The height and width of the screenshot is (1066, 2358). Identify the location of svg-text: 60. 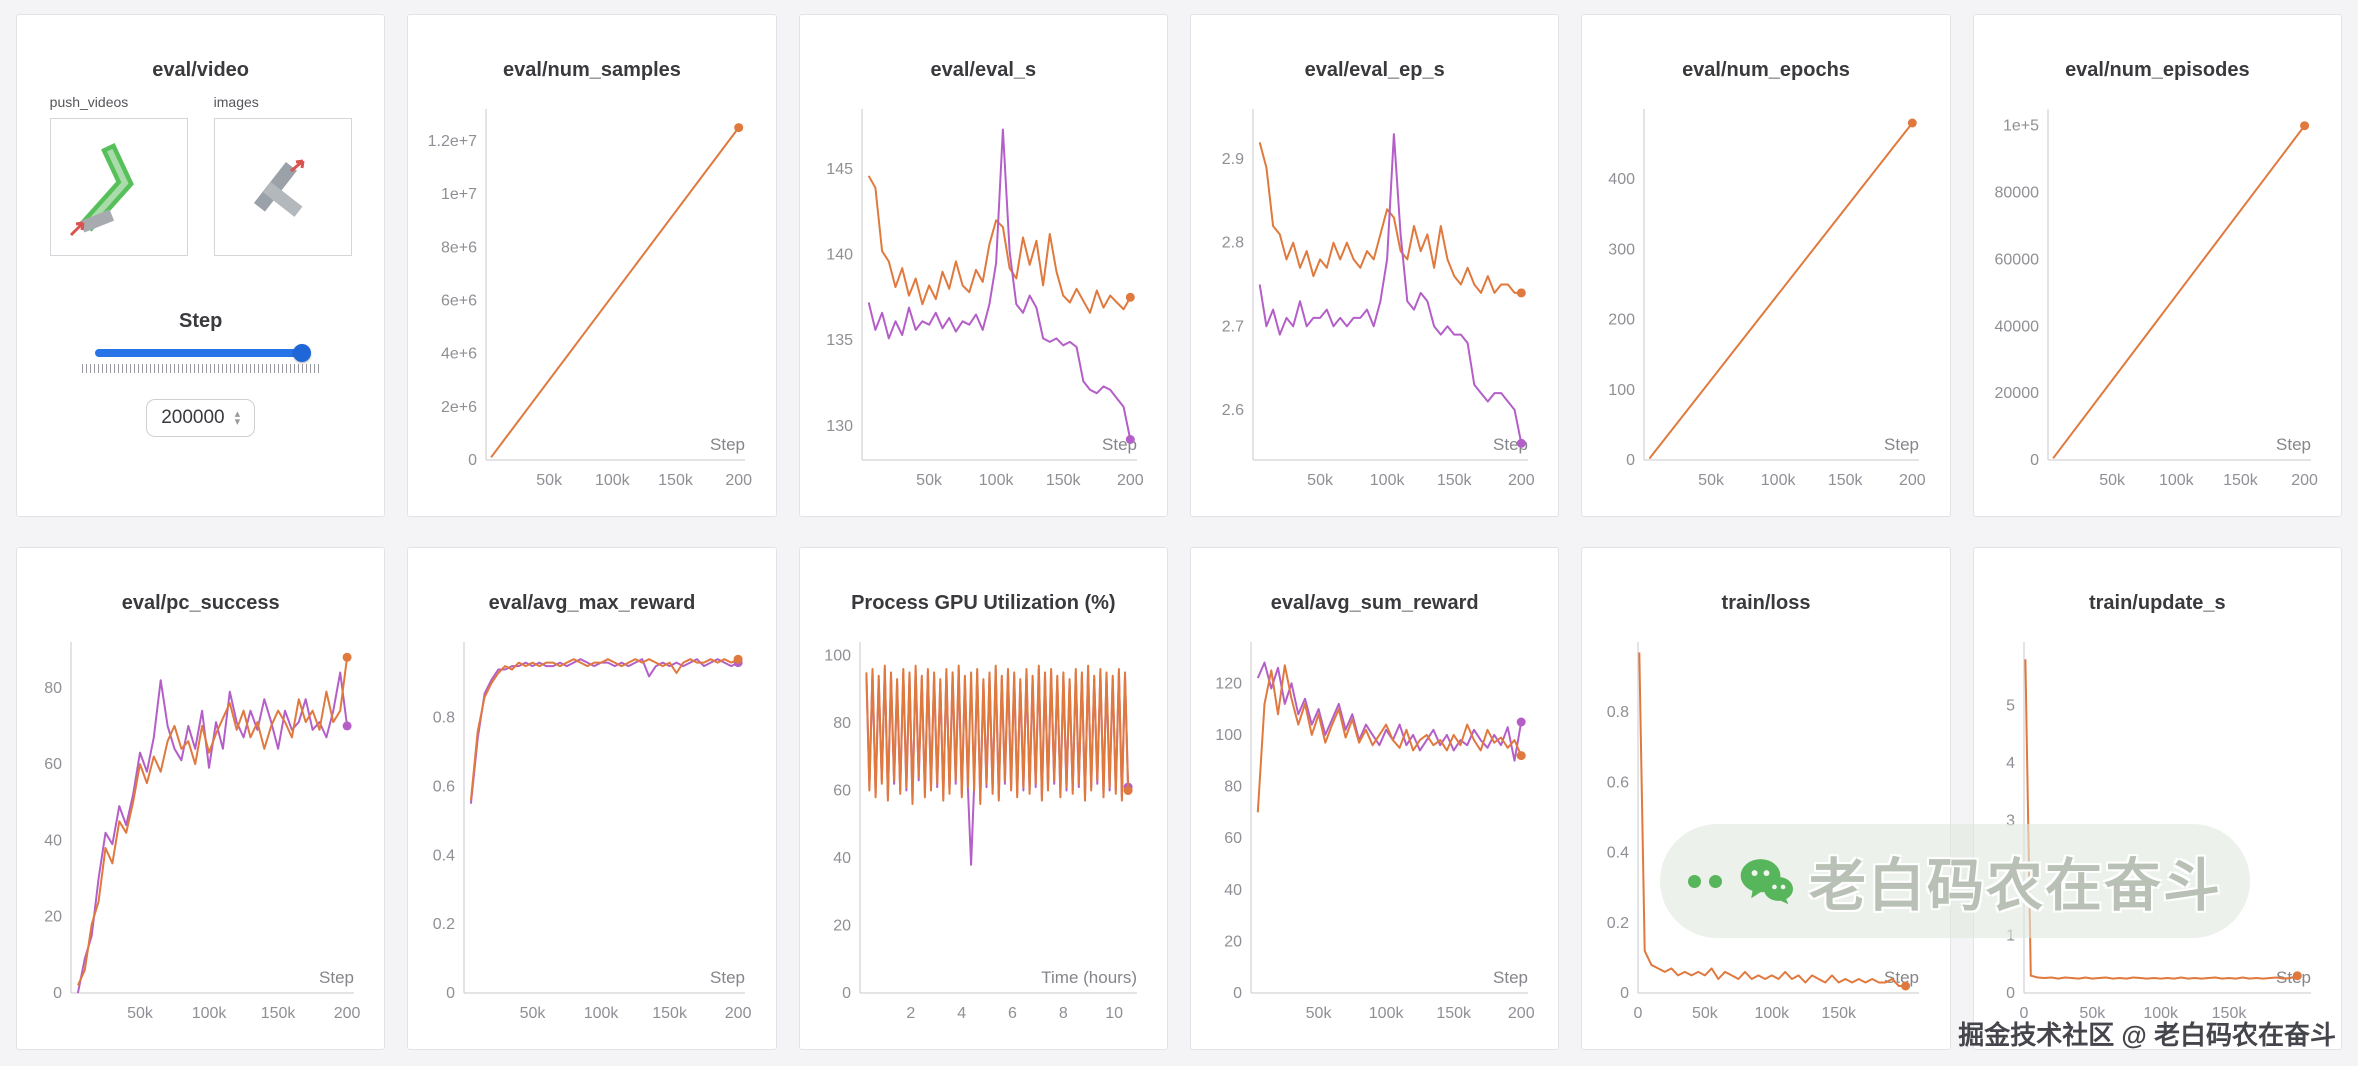
(1233, 838).